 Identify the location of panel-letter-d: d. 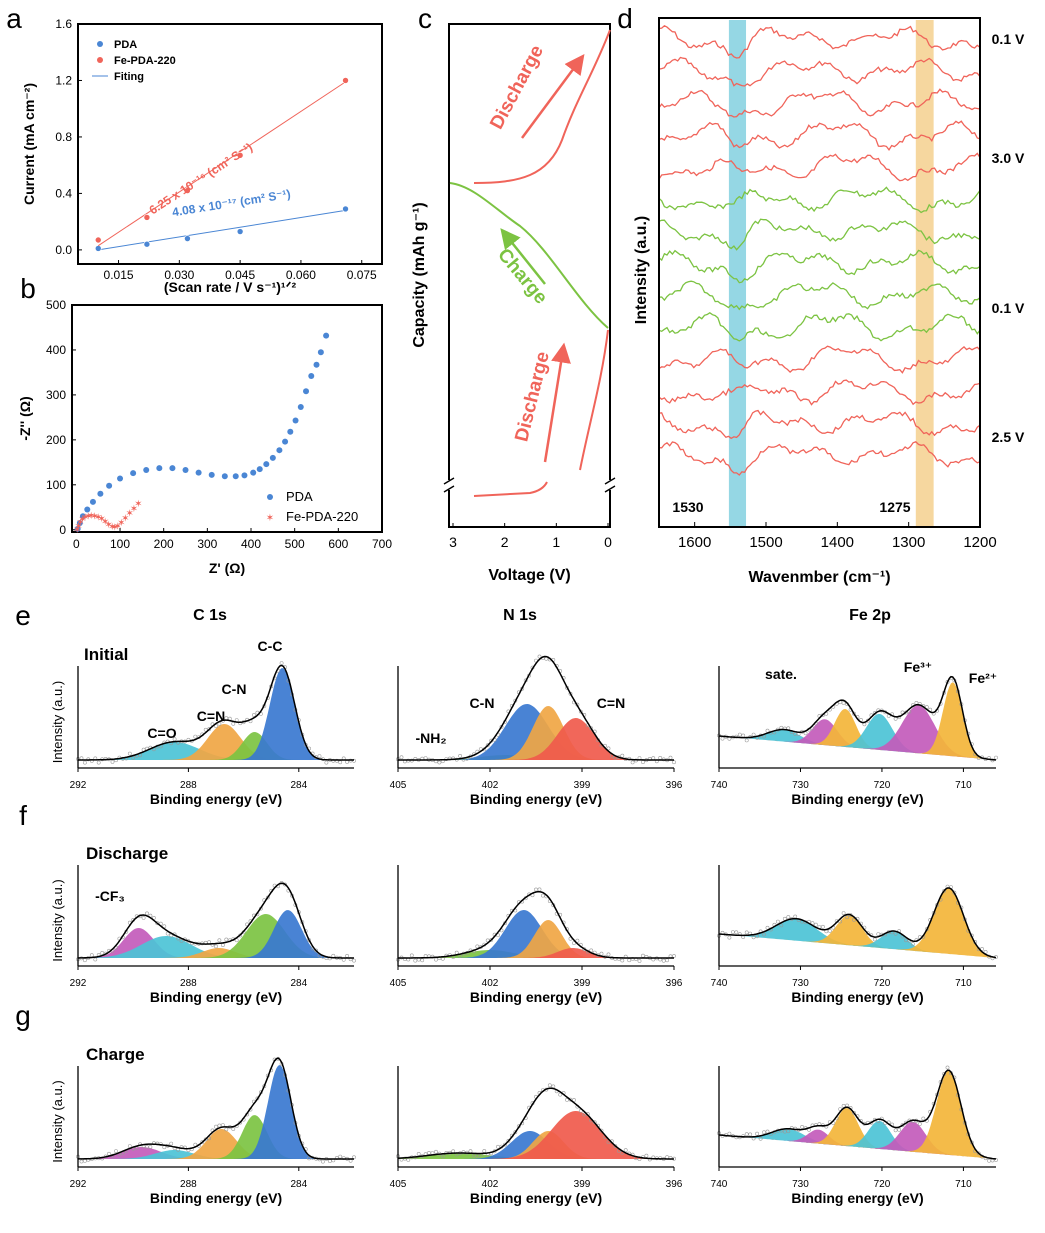
(625, 18).